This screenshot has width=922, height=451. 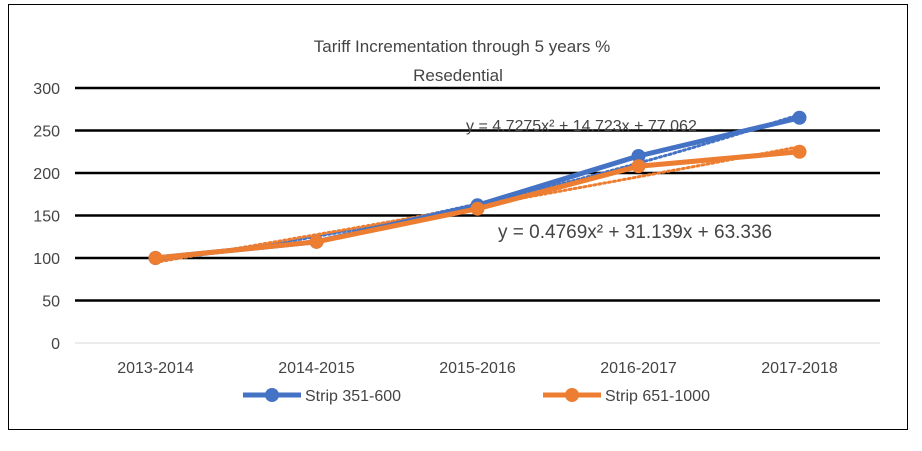 What do you see at coordinates (581, 126) in the screenshot?
I see `trendline-equation-strip-351-600: y = 4.7275x² + 14.723x + 77.062` at bounding box center [581, 126].